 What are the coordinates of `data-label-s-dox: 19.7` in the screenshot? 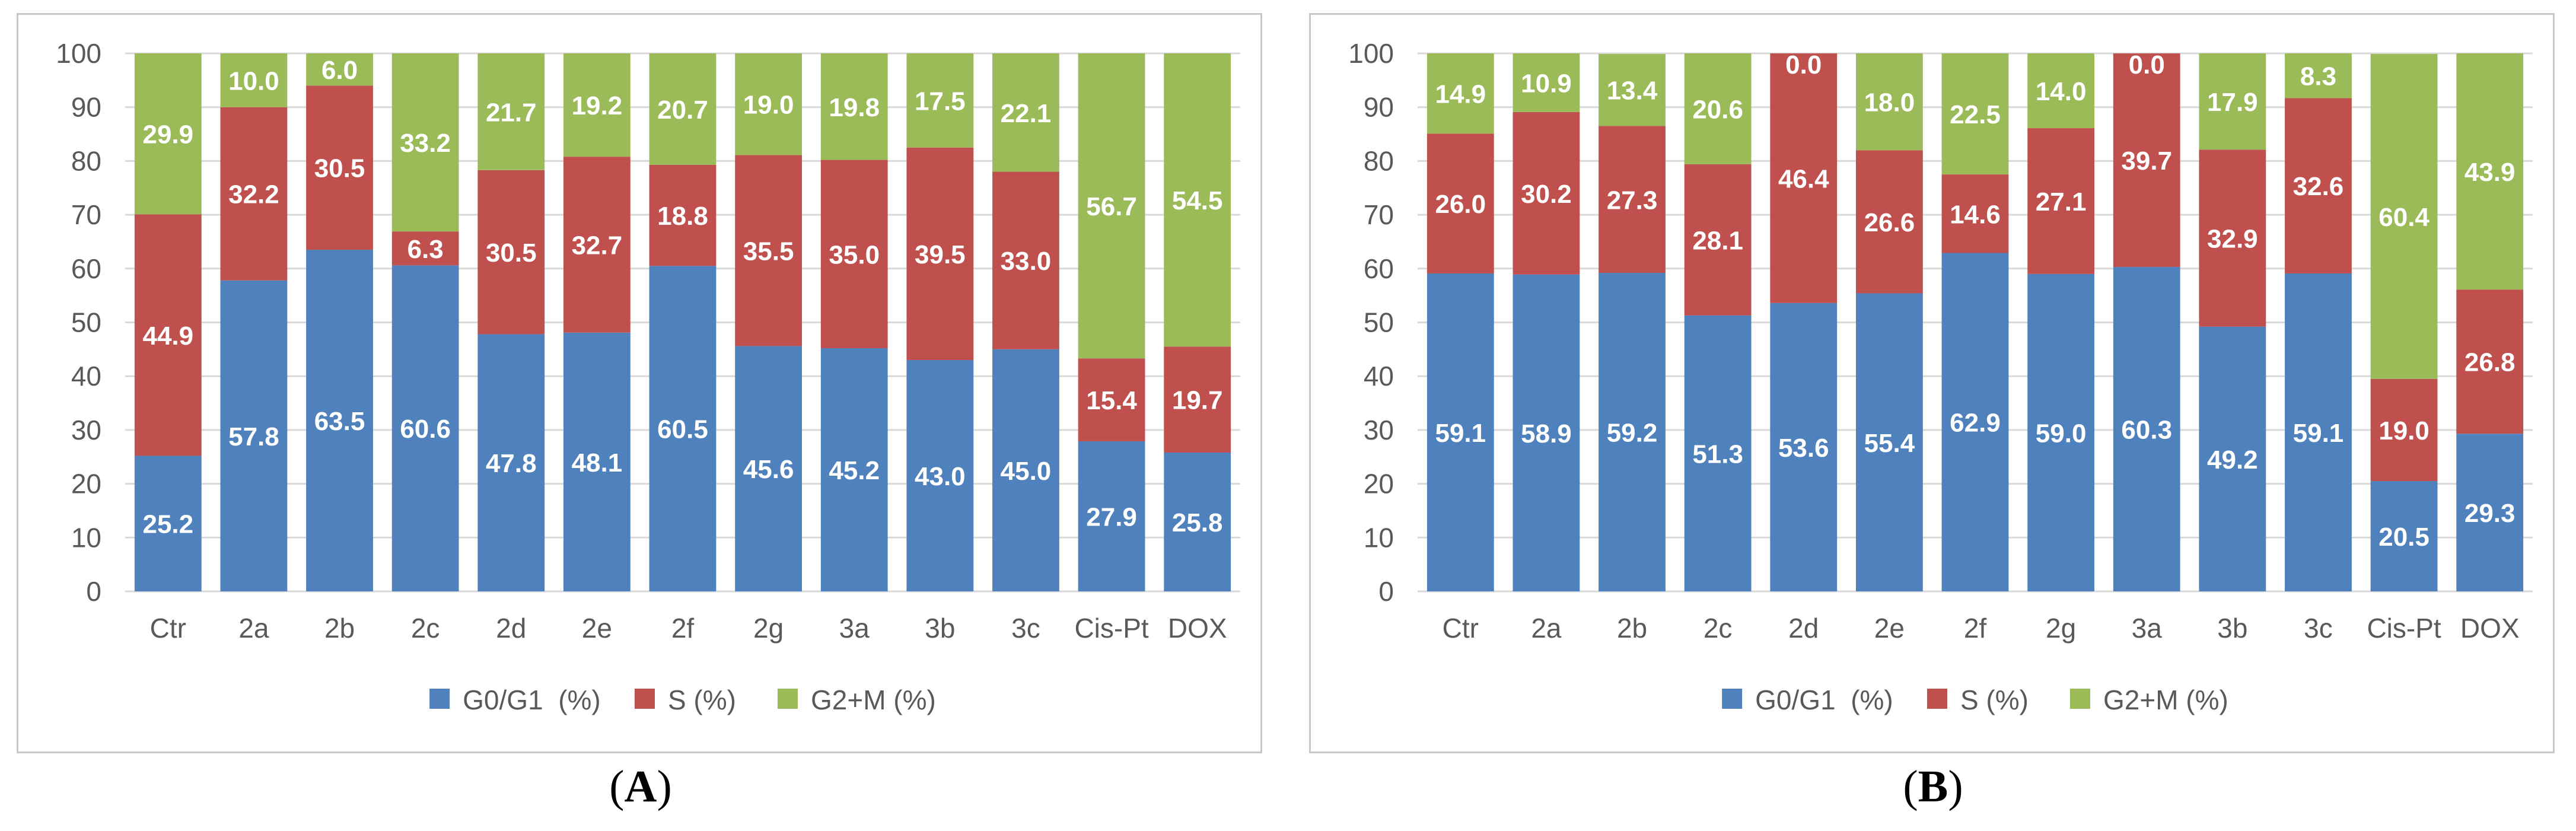 It's located at (1197, 400).